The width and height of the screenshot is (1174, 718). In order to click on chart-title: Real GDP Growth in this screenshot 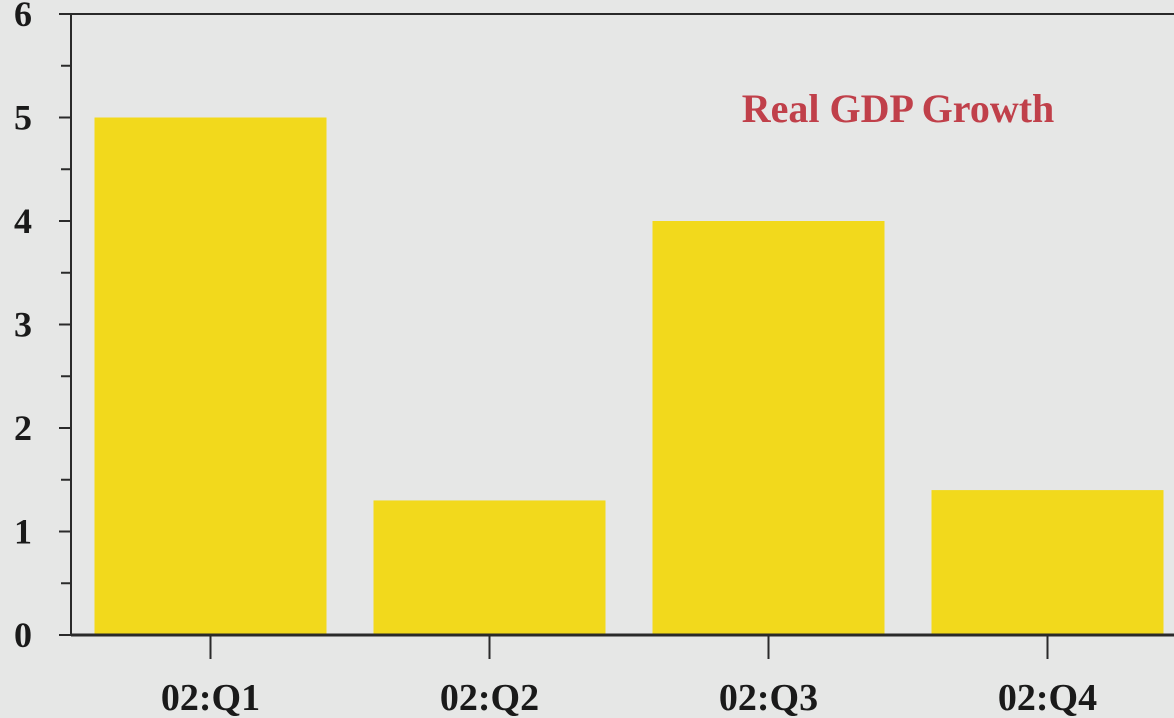, I will do `click(898, 108)`.